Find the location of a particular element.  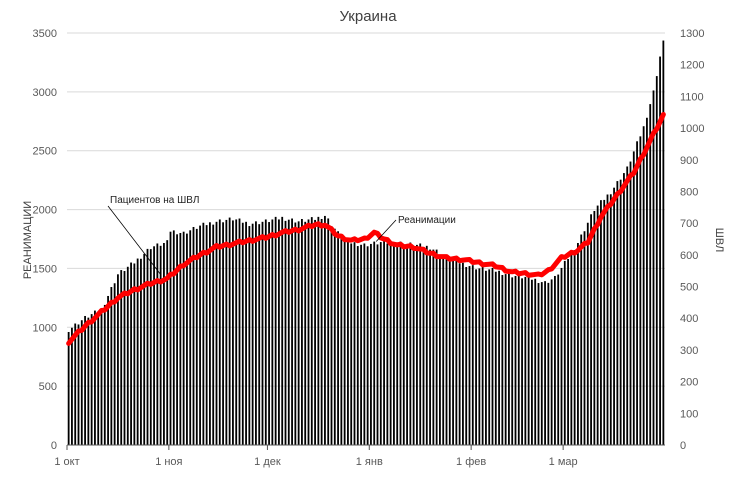

x-tick-label: 1 окт is located at coordinates (66, 462).